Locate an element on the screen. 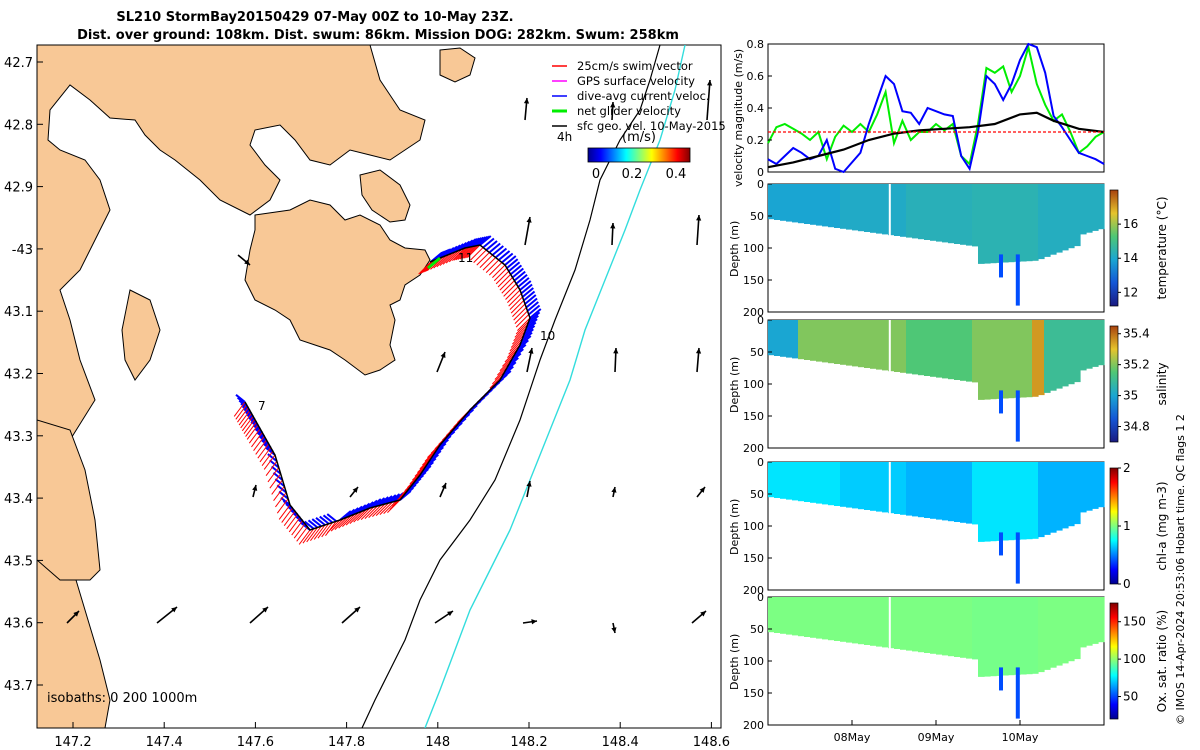  depth-tick-label: 50 is located at coordinates (757, 352).